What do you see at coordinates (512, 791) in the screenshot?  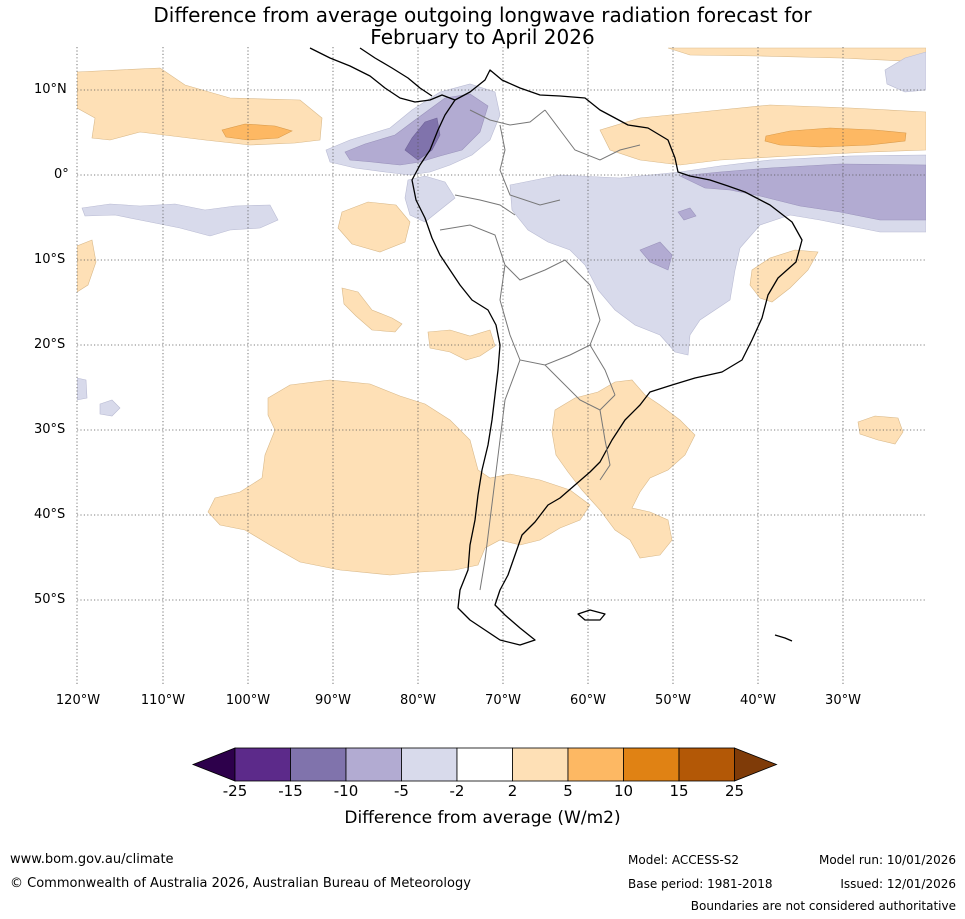 I see `colorbar-tick-label: 2` at bounding box center [512, 791].